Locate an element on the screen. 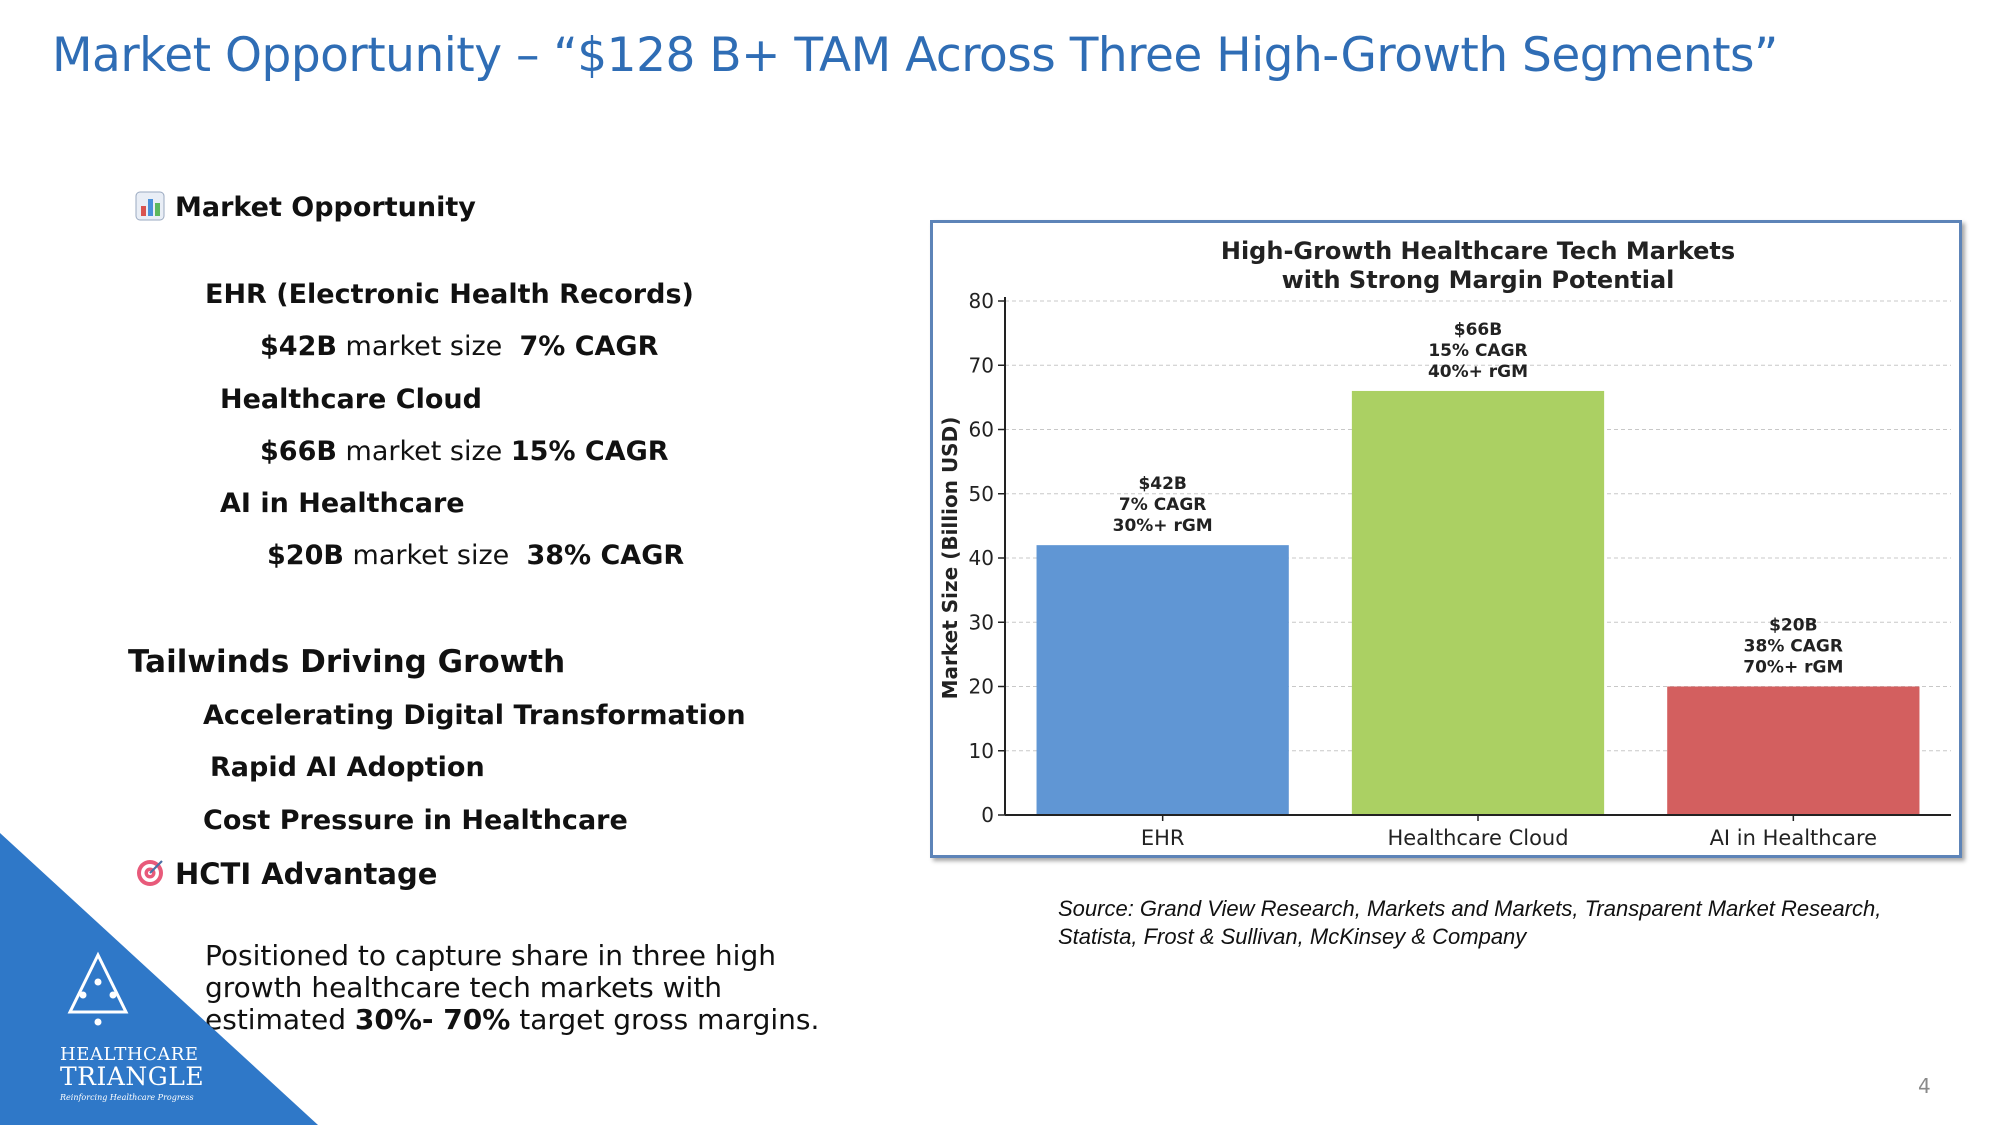 This screenshot has width=2000, height=1125. advantage-text-end: target gross margins. is located at coordinates (665, 1019).